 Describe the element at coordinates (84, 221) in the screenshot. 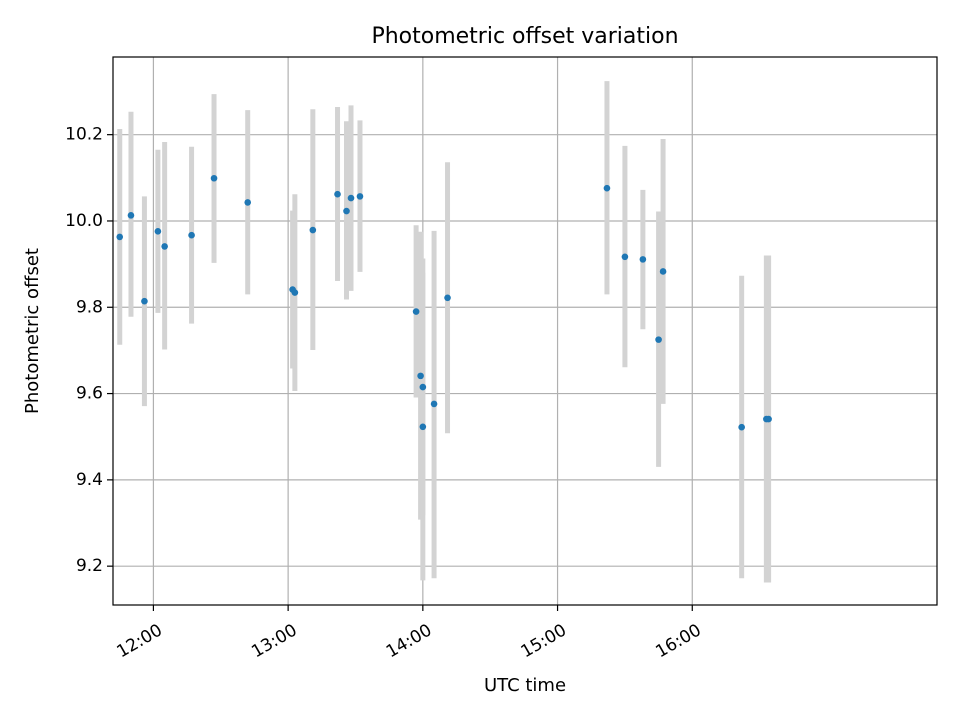

I see `y-tick-label: 10.0` at that location.